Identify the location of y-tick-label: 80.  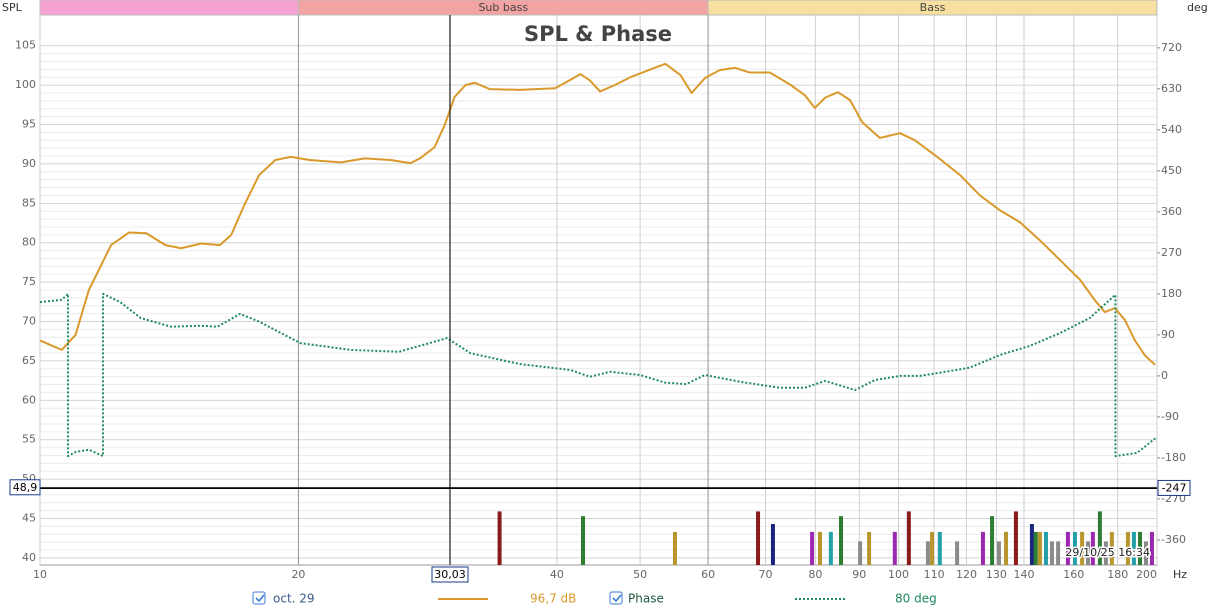
(29, 242).